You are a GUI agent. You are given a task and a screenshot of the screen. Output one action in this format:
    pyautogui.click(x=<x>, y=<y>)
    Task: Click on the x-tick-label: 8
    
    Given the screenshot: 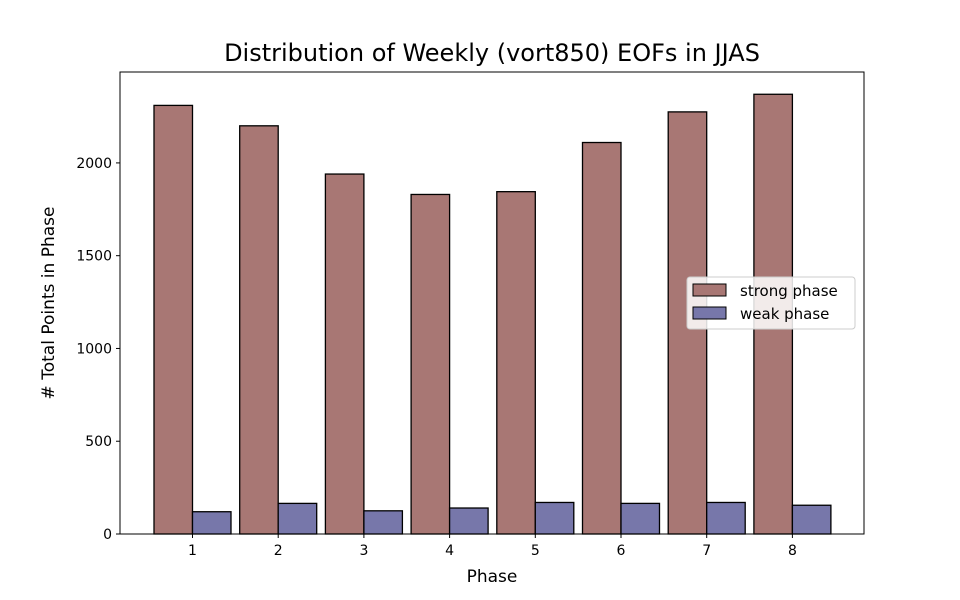 What is the action you would take?
    pyautogui.click(x=792, y=551)
    